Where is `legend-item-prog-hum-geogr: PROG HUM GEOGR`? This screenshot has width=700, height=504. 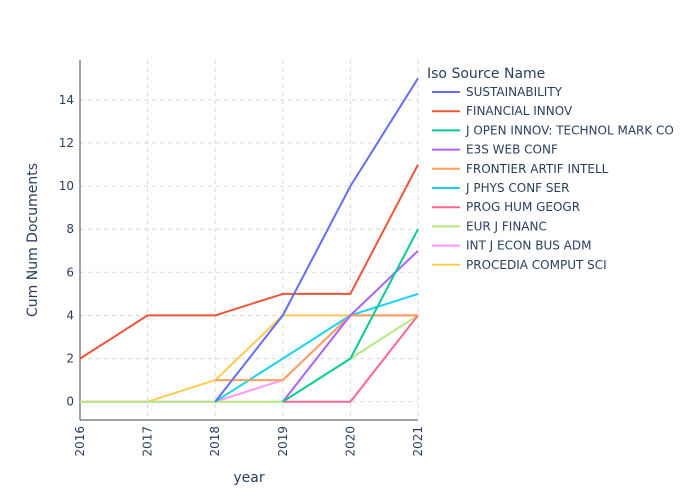 legend-item-prog-hum-geogr: PROG HUM GEOGR is located at coordinates (506, 207).